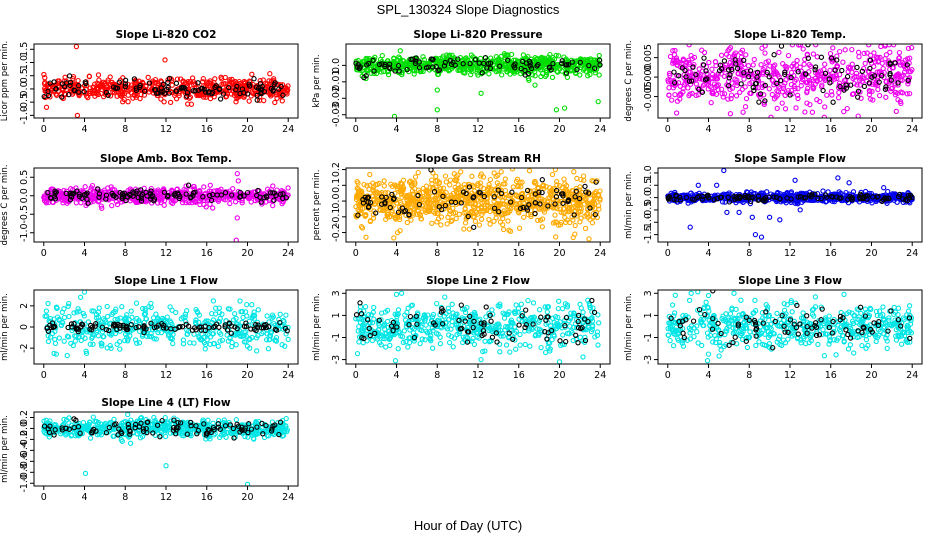 The width and height of the screenshot is (936, 540). What do you see at coordinates (437, 129) in the screenshot?
I see `x-tick-label: 8` at bounding box center [437, 129].